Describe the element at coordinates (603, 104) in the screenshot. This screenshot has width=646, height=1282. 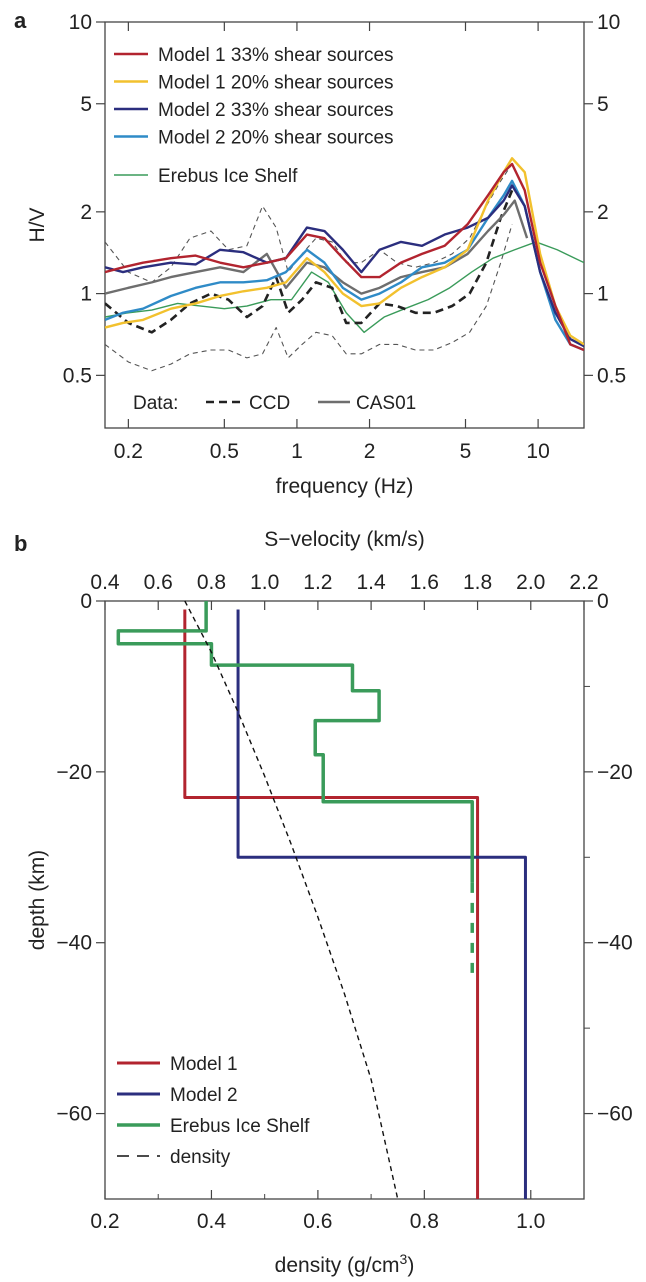
I see `y-tick-label-right: 5` at that location.